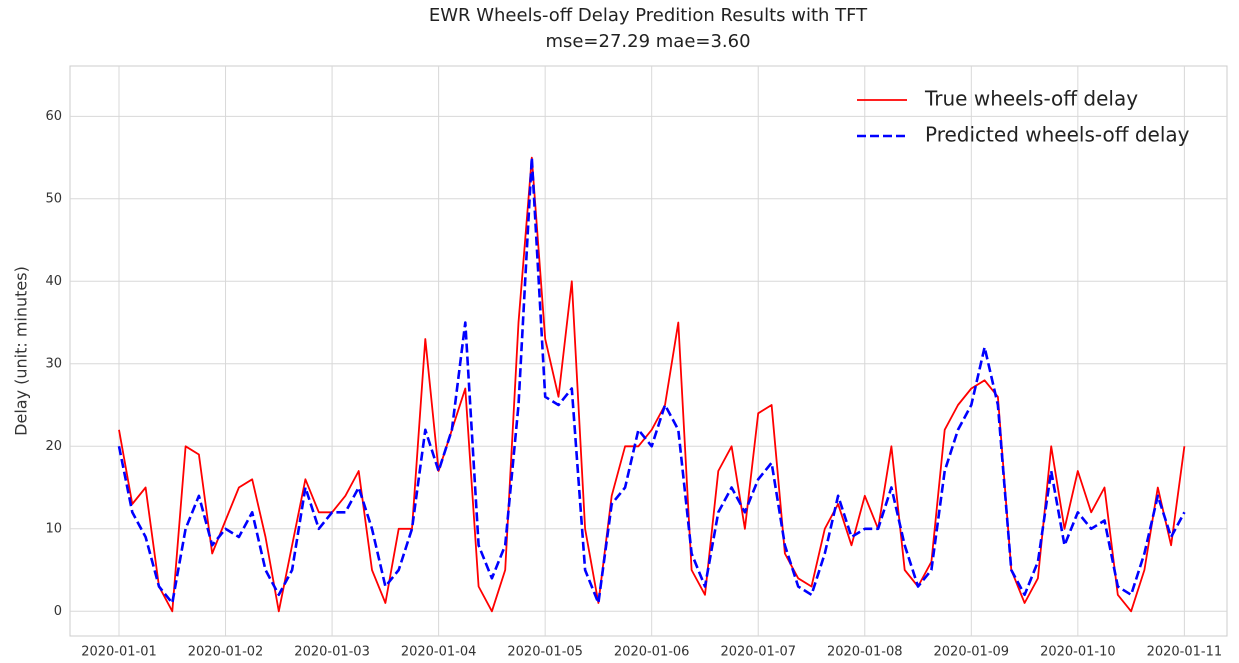  What do you see at coordinates (758, 652) in the screenshot?
I see `x-tick-label: 2020-01-07` at bounding box center [758, 652].